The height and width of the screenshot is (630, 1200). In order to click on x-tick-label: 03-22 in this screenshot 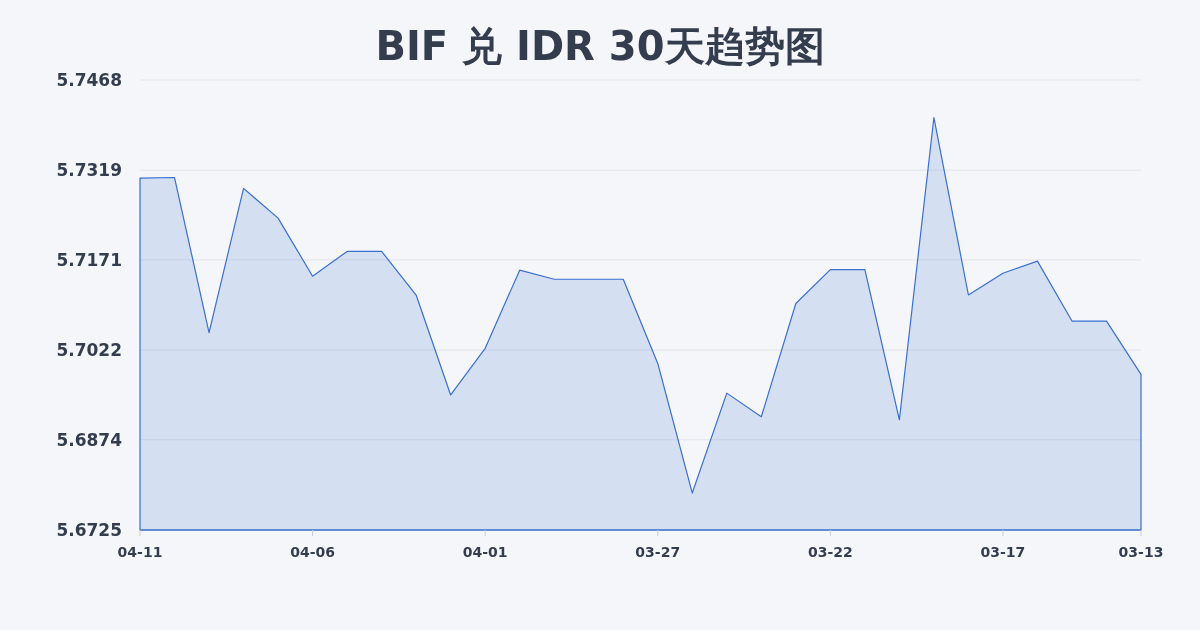, I will do `click(830, 552)`.